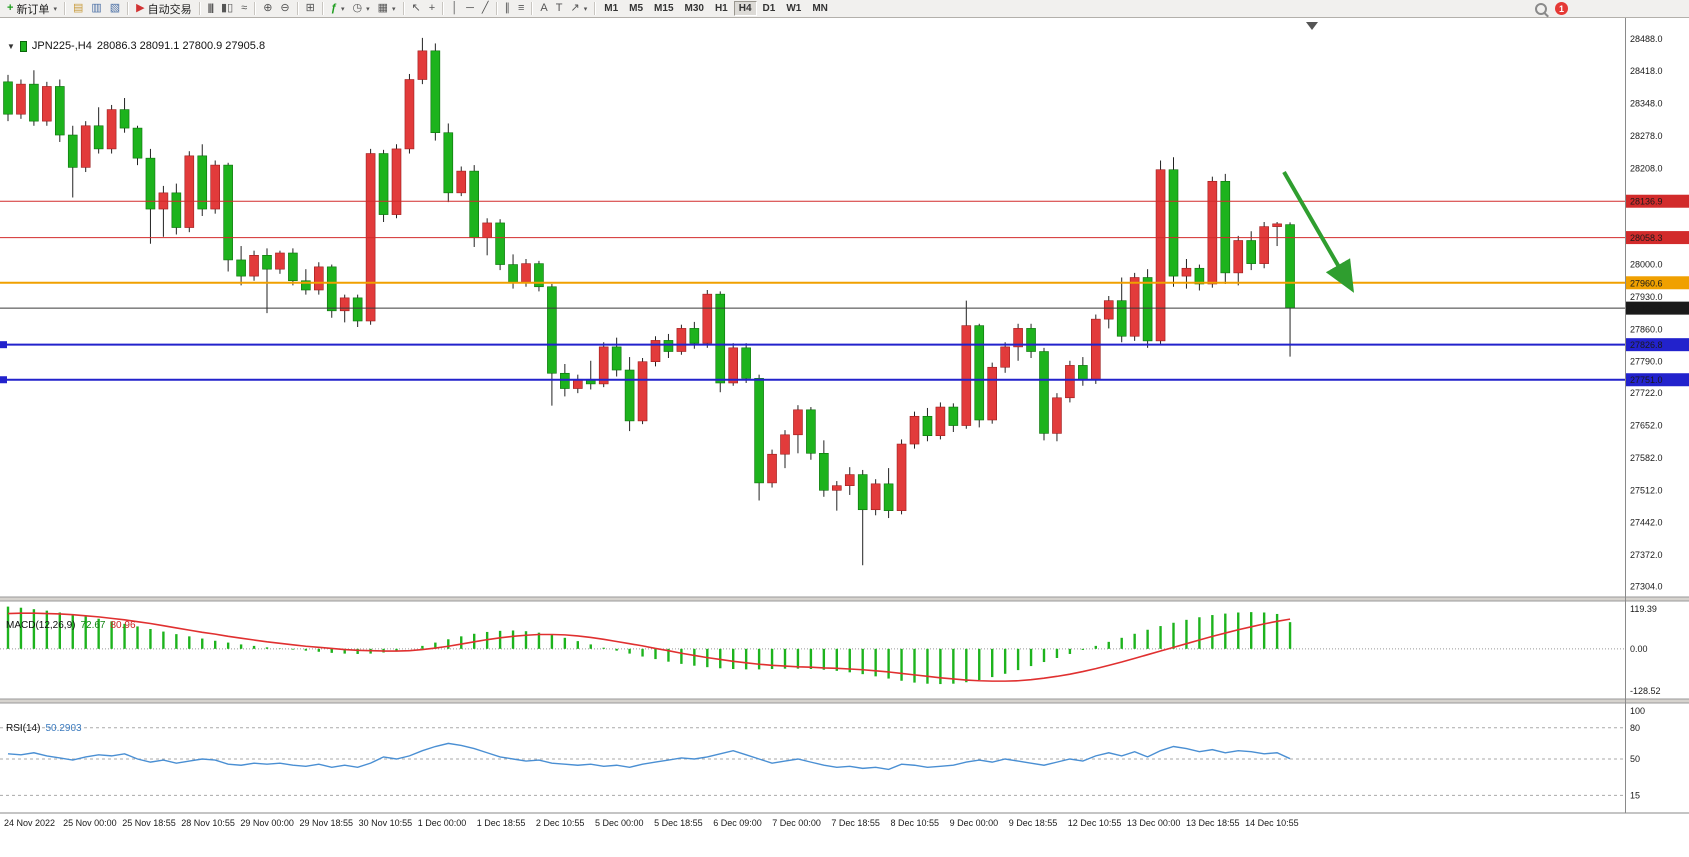 The width and height of the screenshot is (1689, 857). Describe the element at coordinates (521, 9) in the screenshot. I see `fibonacci-button: ≡` at that location.